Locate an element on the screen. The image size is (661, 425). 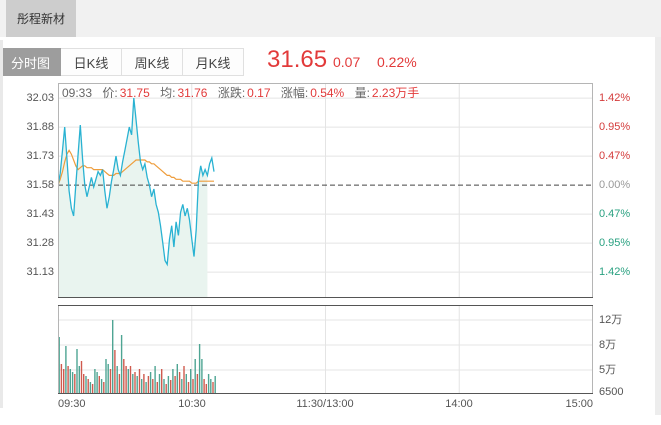
stock-name-tab: 彤程新材 is located at coordinates (41, 18).